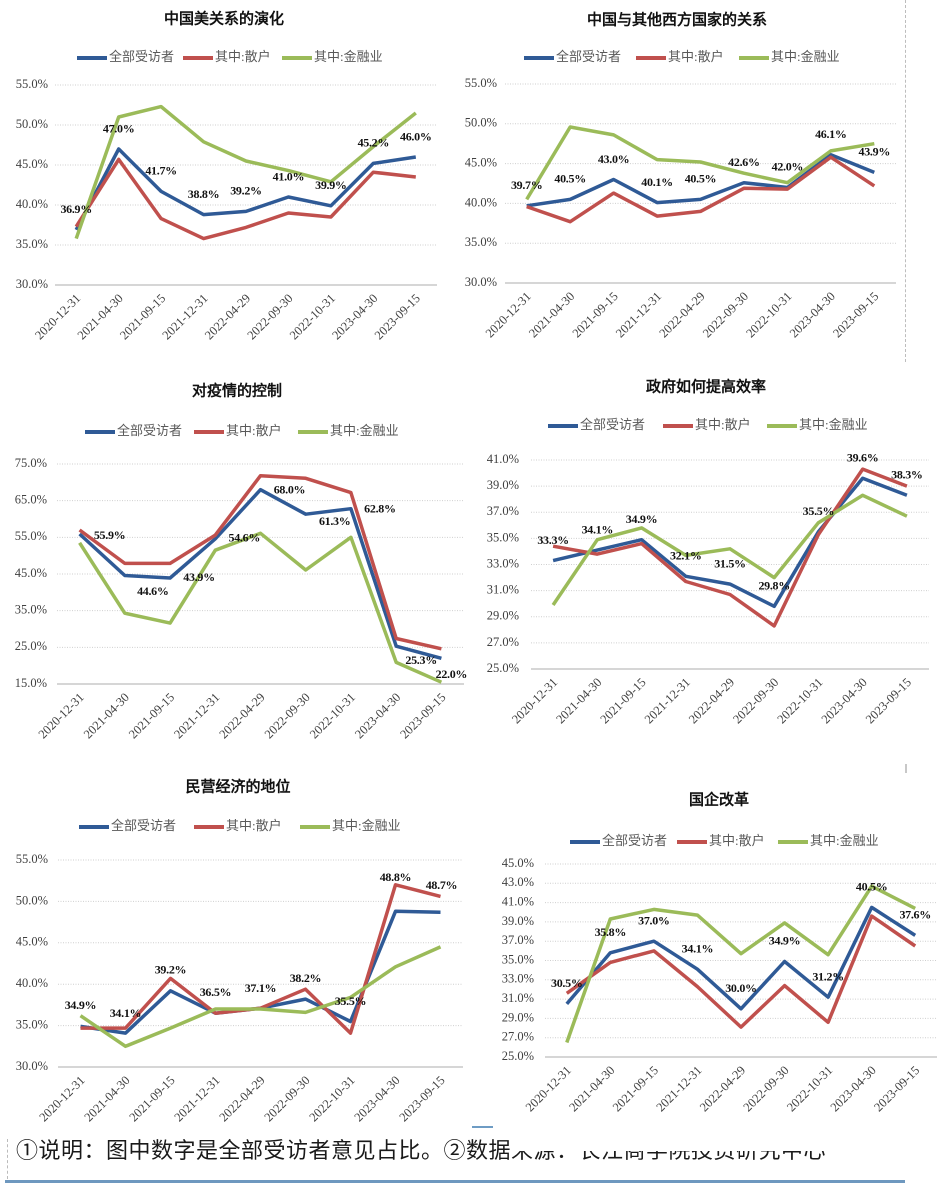  What do you see at coordinates (741, 988) in the screenshot?
I see `data-label: 30.0%` at bounding box center [741, 988].